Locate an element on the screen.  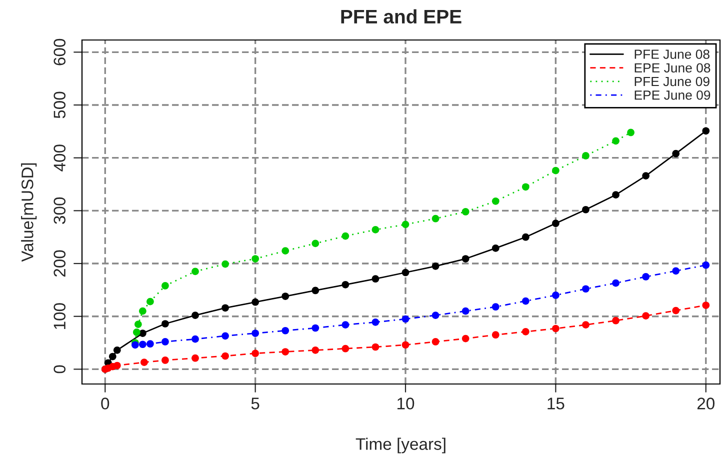
y-tick-label: 100 is located at coordinates (60, 316).